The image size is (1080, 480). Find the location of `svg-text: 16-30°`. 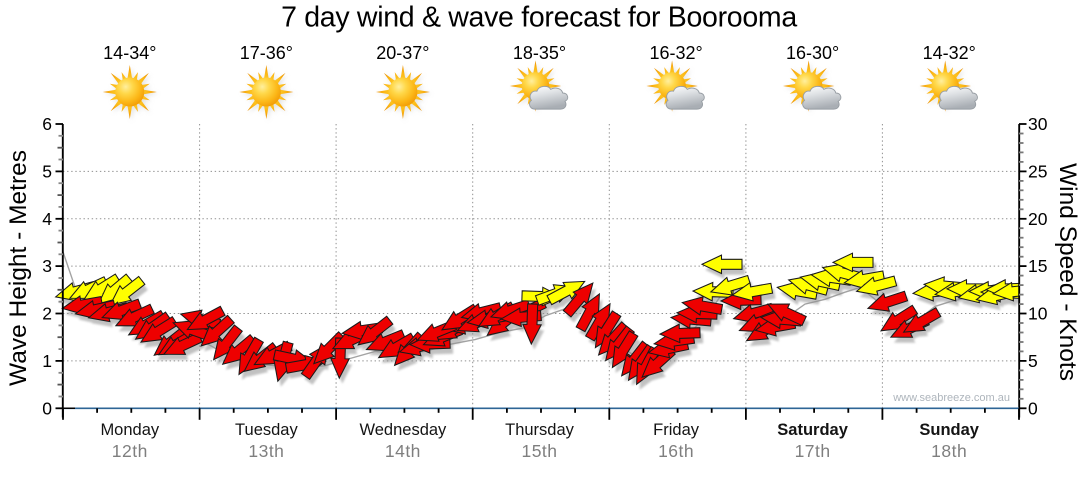

svg-text: 16-30° is located at coordinates (812, 53).